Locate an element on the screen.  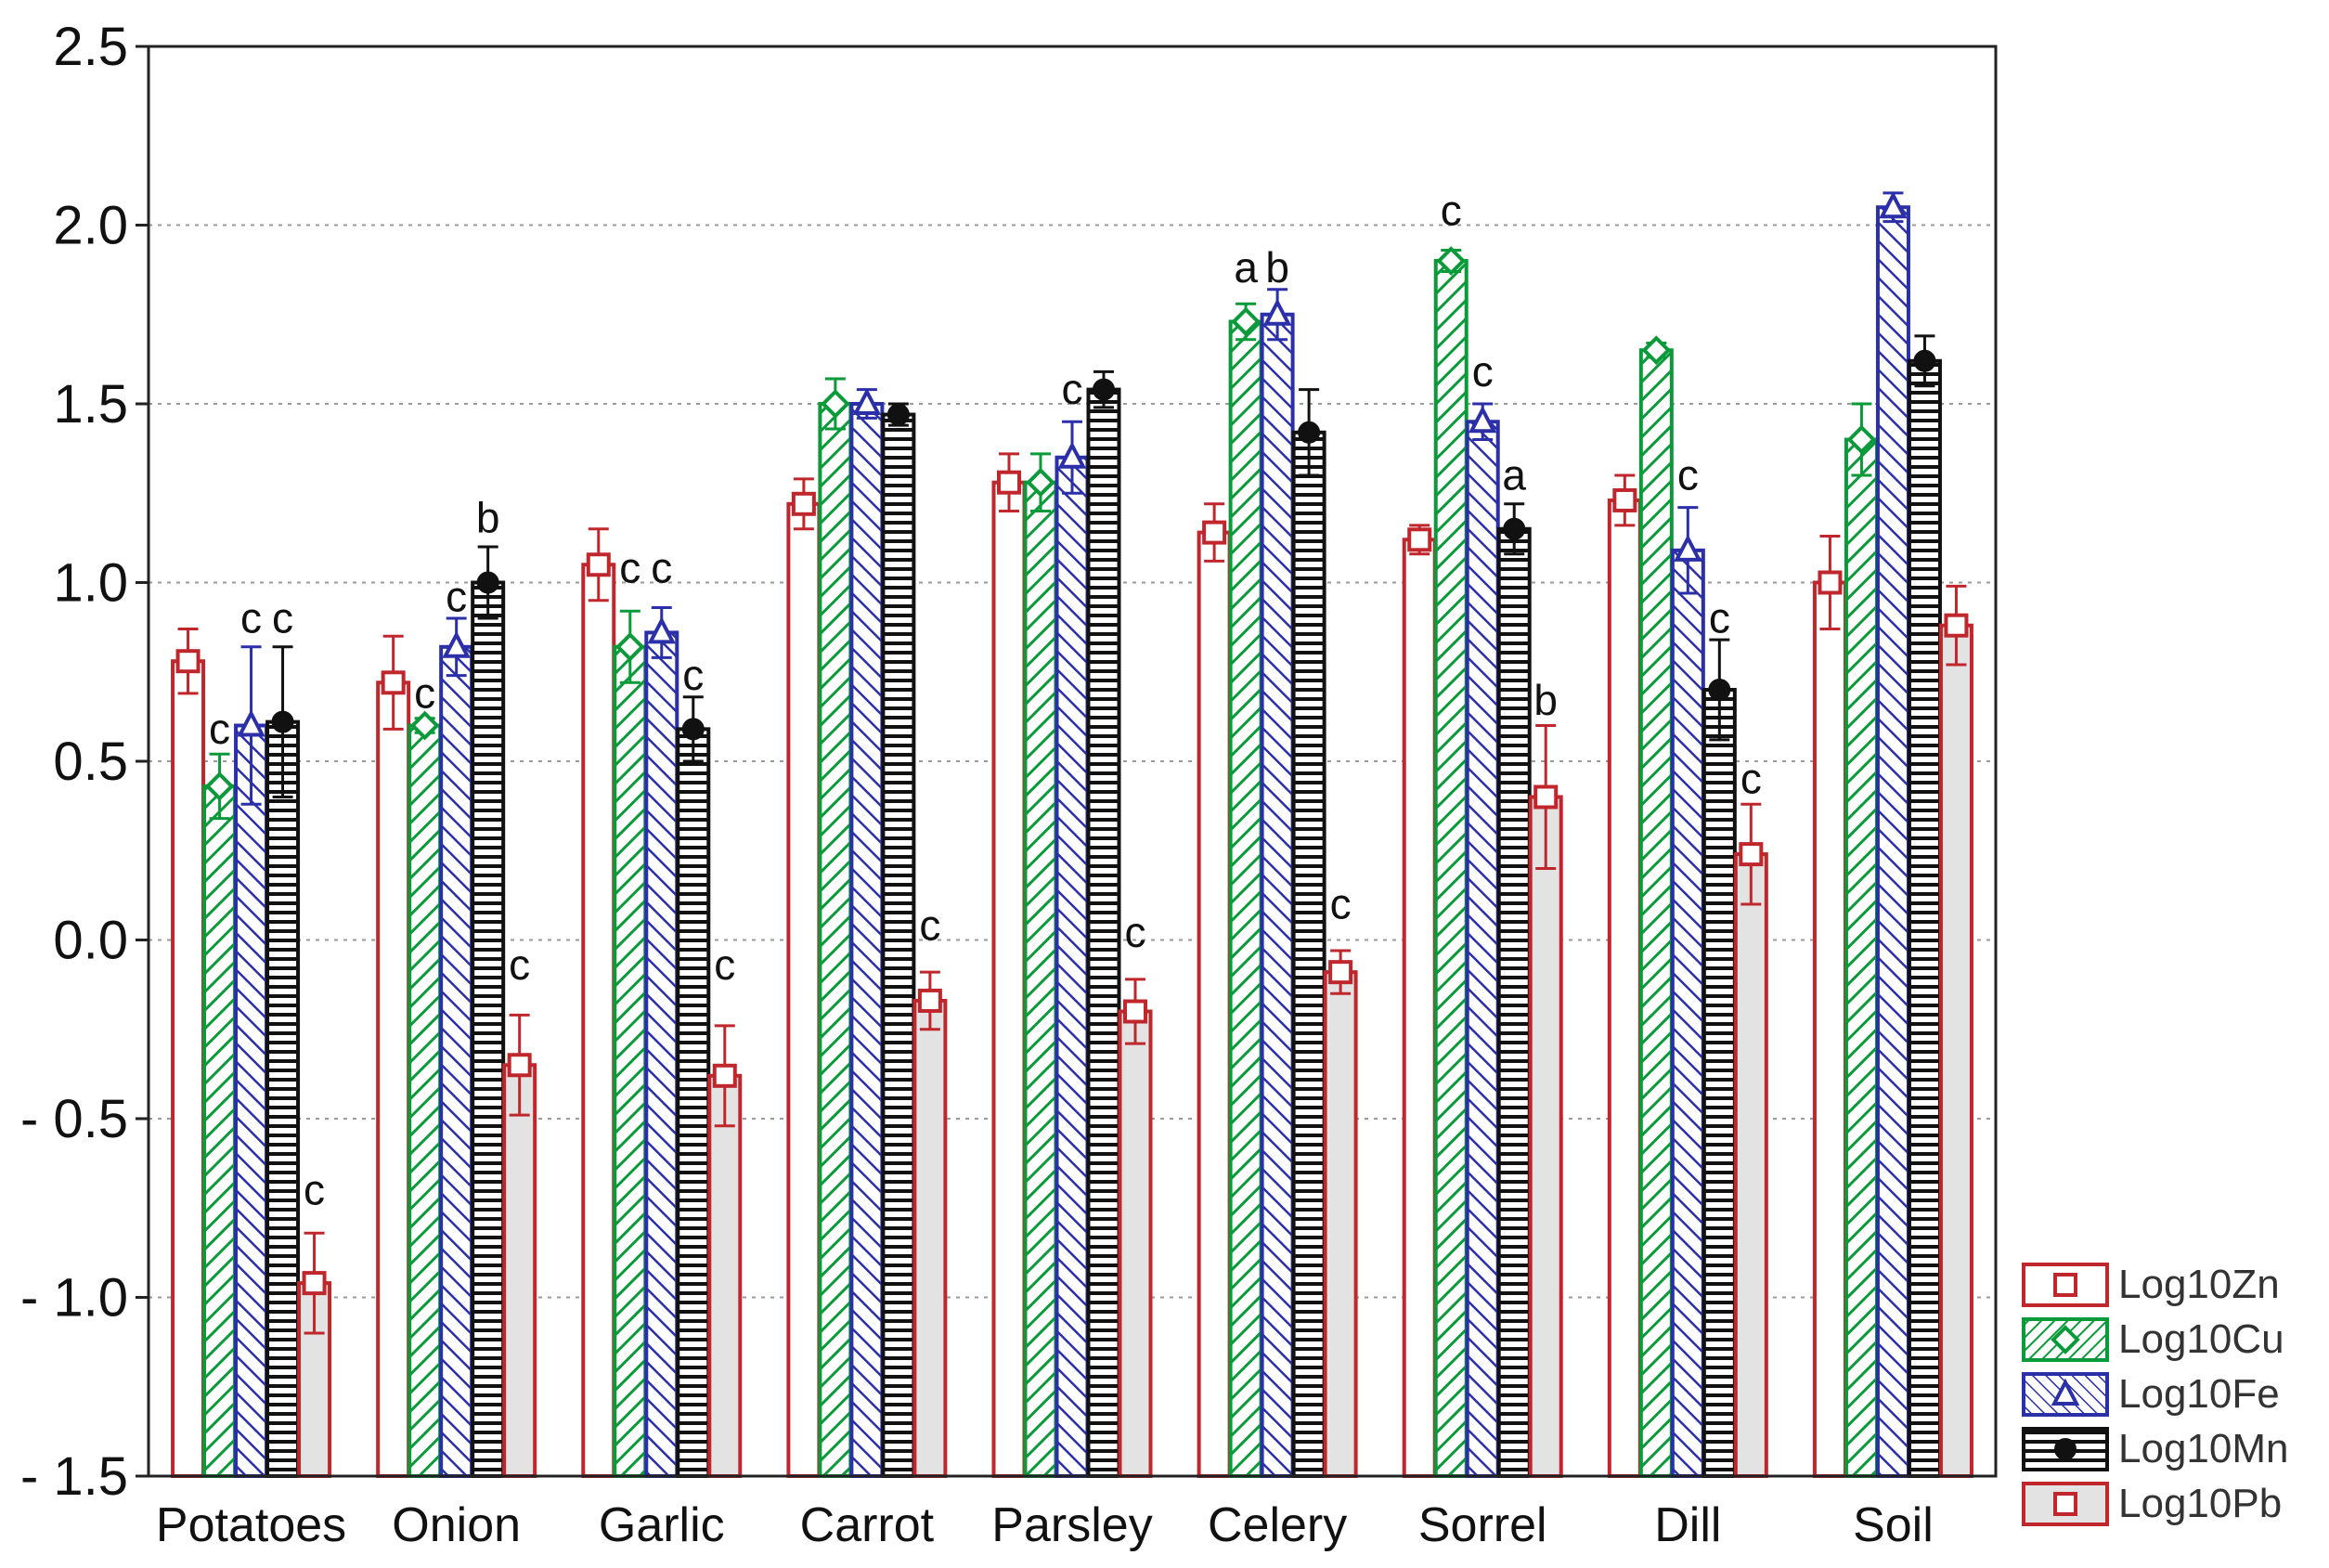
bar-log10cu-sorrel is located at coordinates (1451, 868).